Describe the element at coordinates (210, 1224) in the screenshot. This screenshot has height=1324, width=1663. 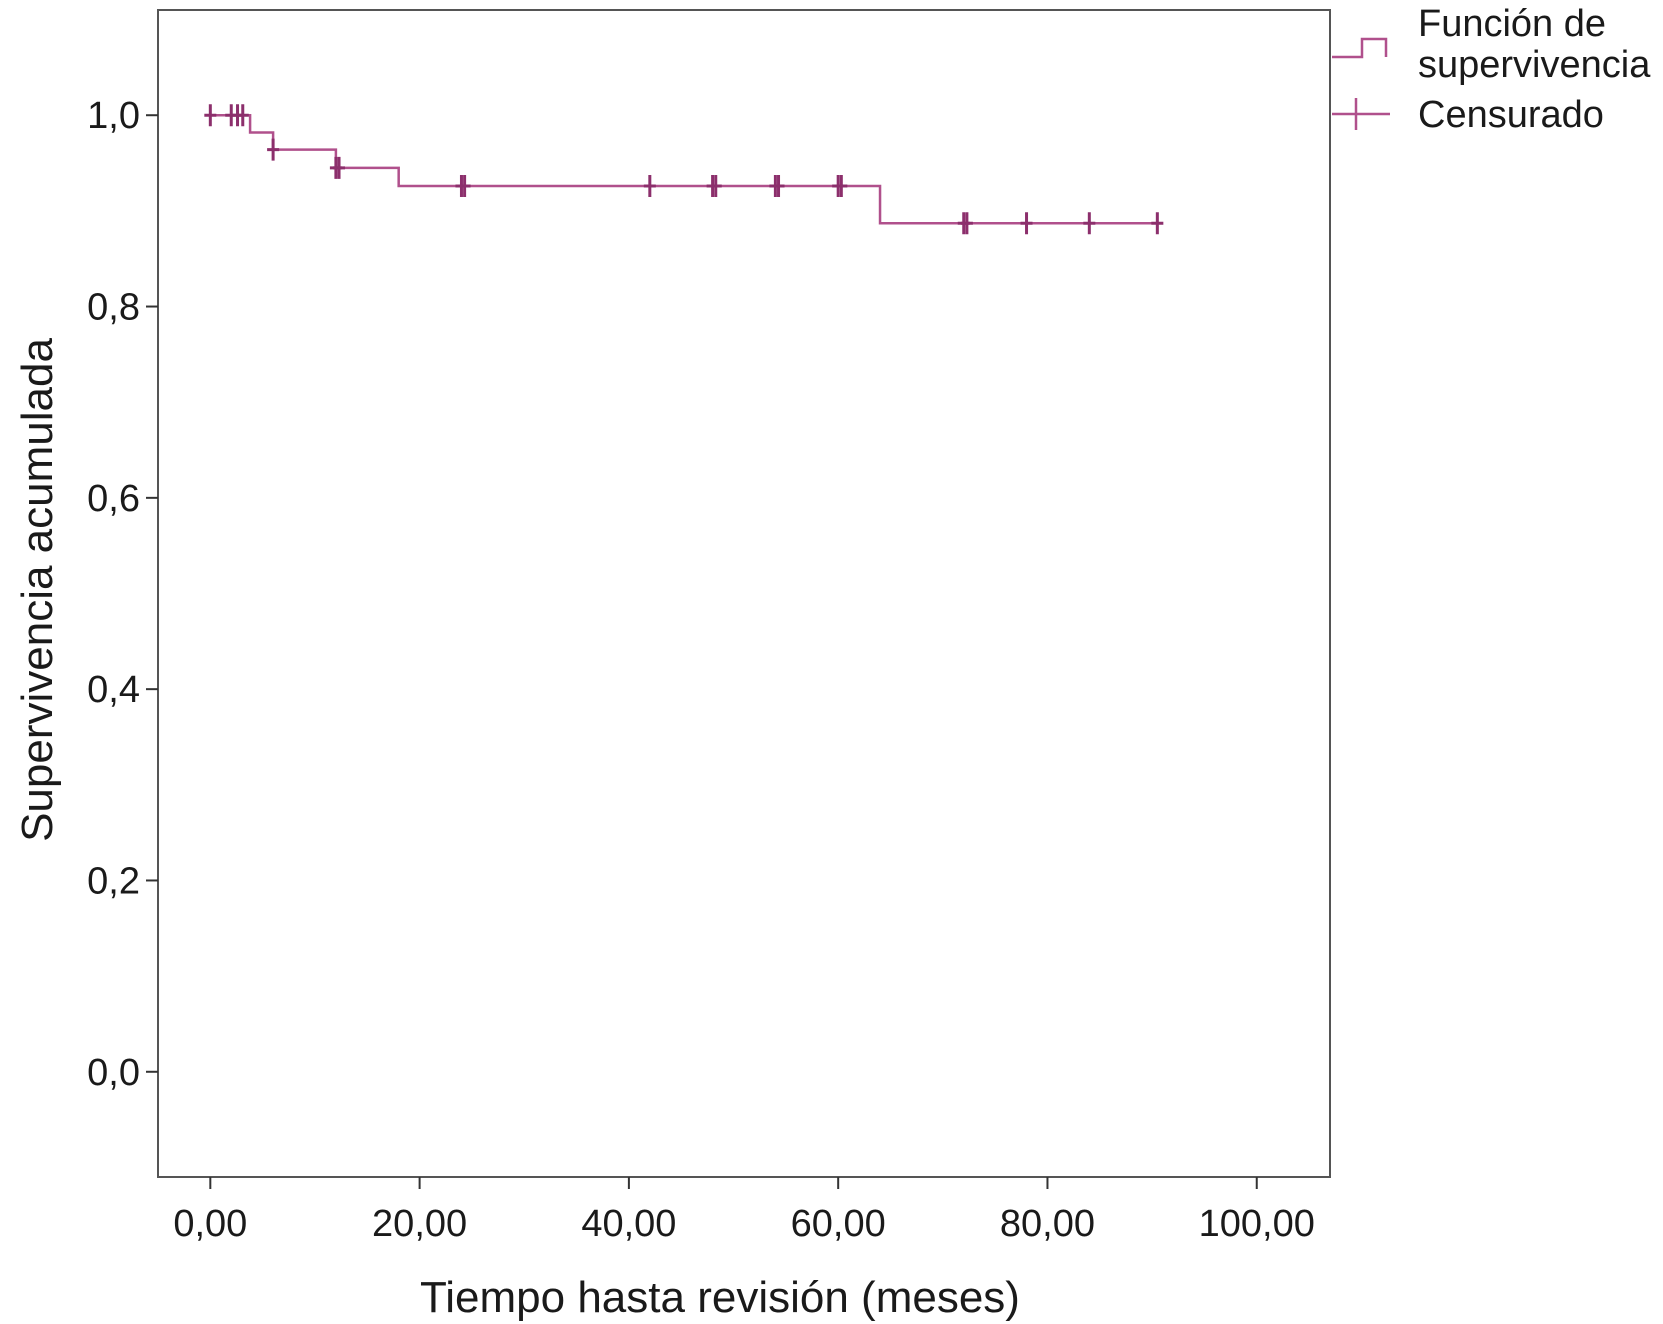
I see `x-tick-label: 0,00` at that location.